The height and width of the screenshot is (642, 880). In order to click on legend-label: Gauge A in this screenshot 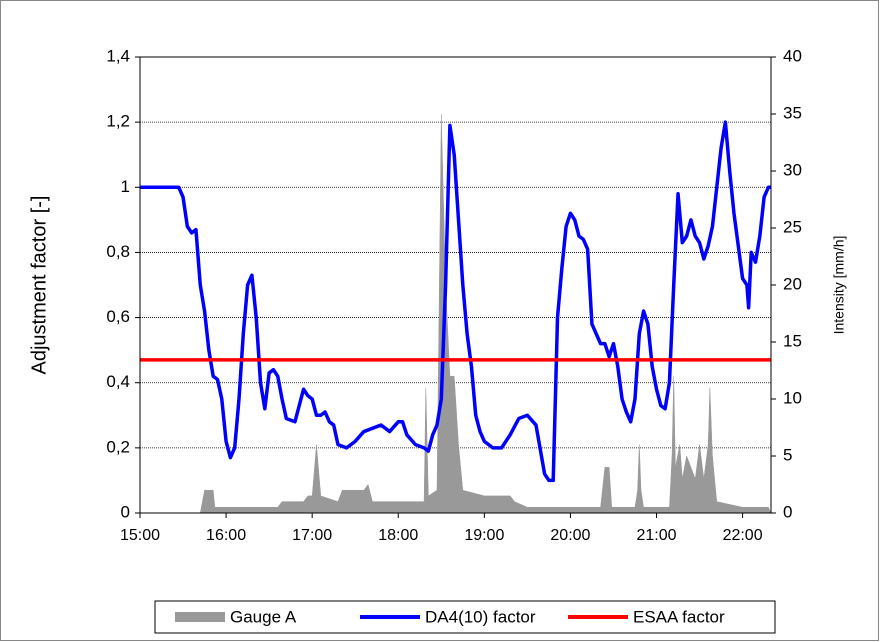, I will do `click(263, 616)`.